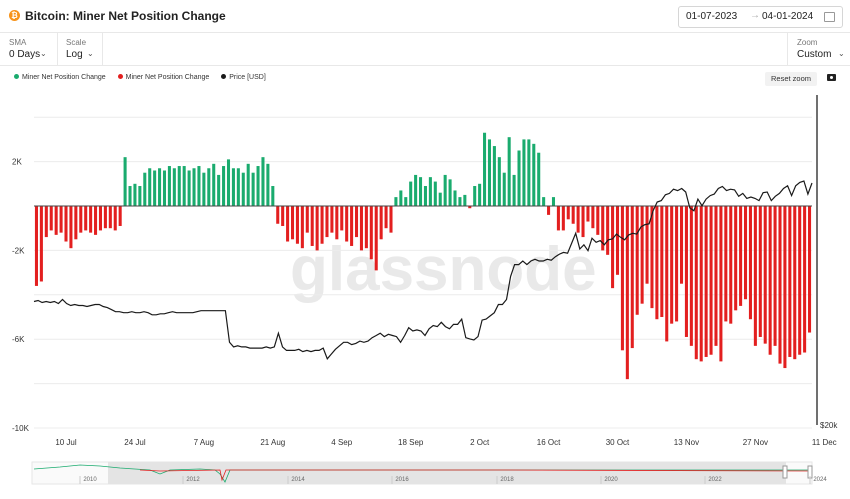  What do you see at coordinates (507, 480) in the screenshot?
I see `navigator-year-label: 2018` at bounding box center [507, 480].